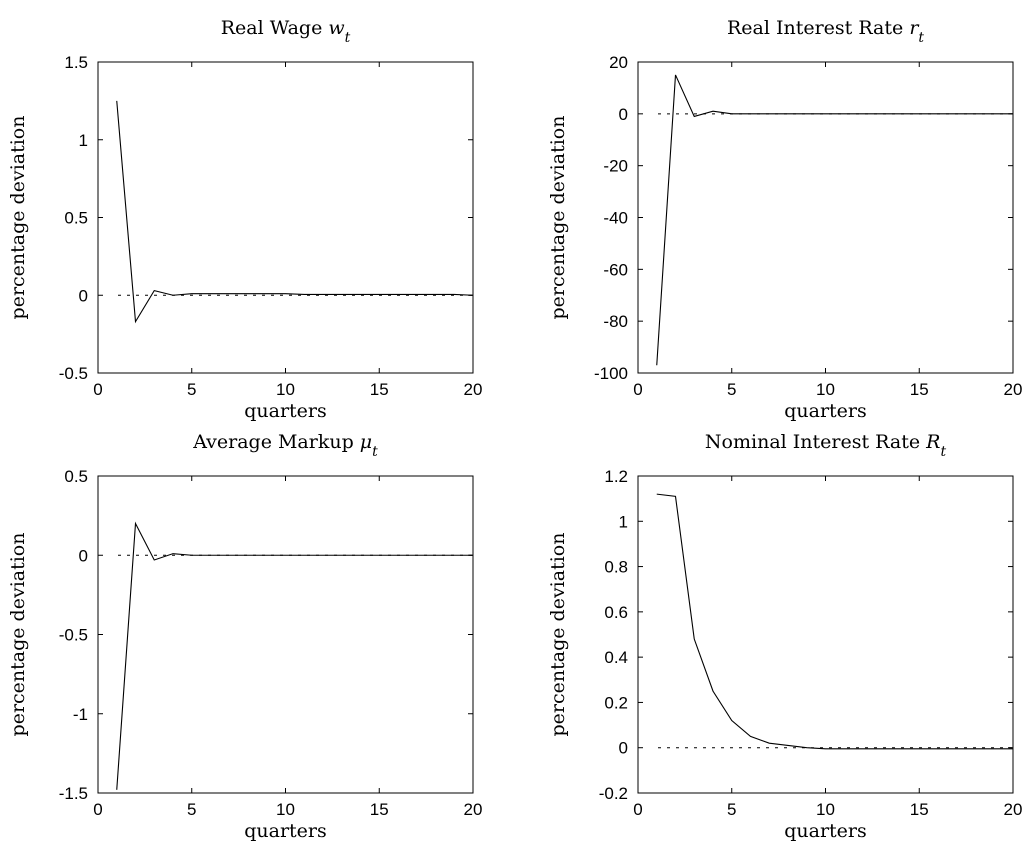 The width and height of the screenshot is (1028, 858). I want to click on y-tick-label: 0.4, so click(616, 657).